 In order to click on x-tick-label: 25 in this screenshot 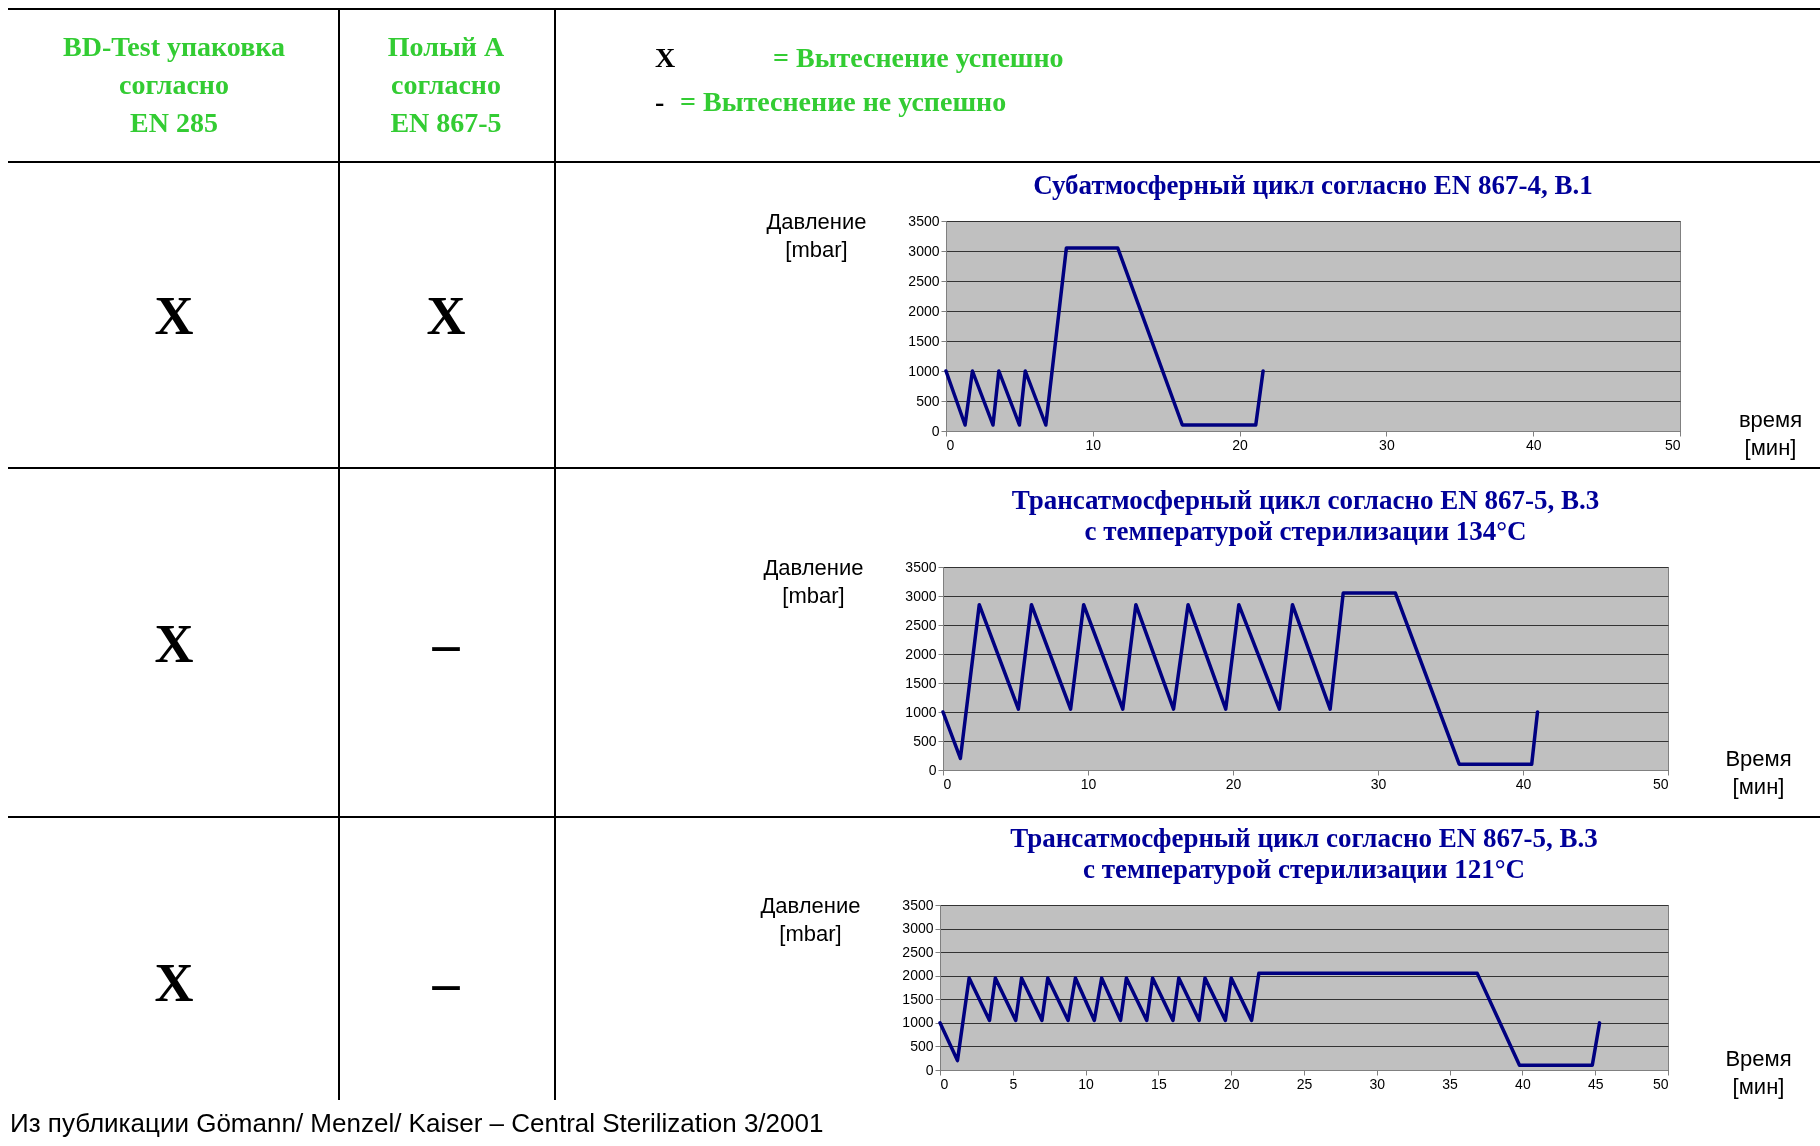, I will do `click(1304, 1083)`.